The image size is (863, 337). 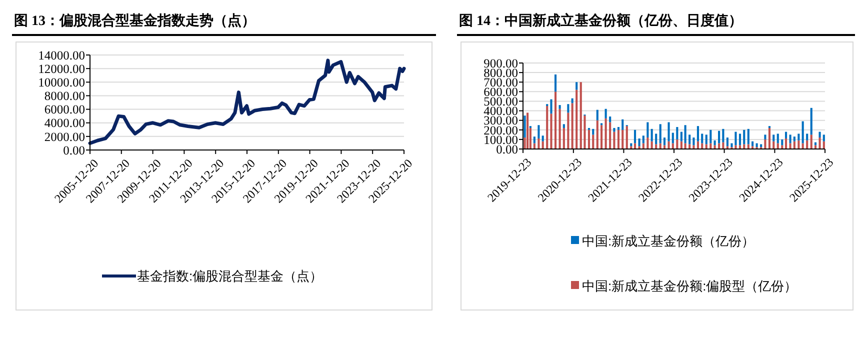 What do you see at coordinates (230, 276) in the screenshot?
I see `legend-label: 基金指数:偏股混合型基金（点）` at bounding box center [230, 276].